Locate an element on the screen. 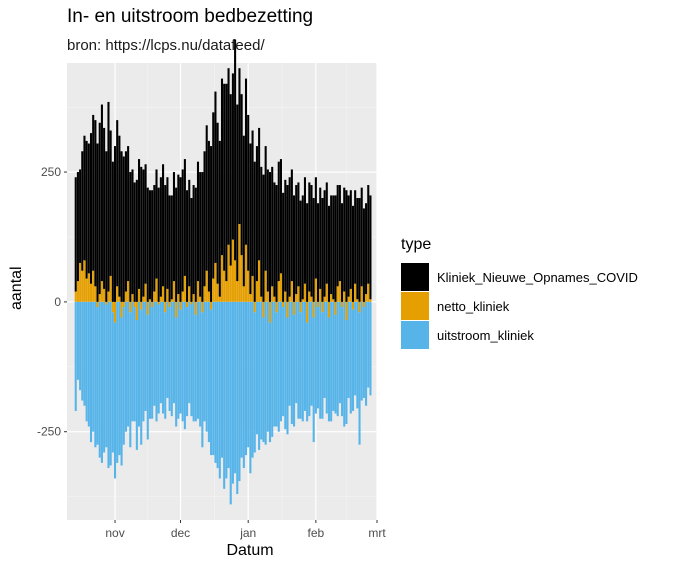 The height and width of the screenshot is (573, 685). y-axis-label: aantal is located at coordinates (16, 288).